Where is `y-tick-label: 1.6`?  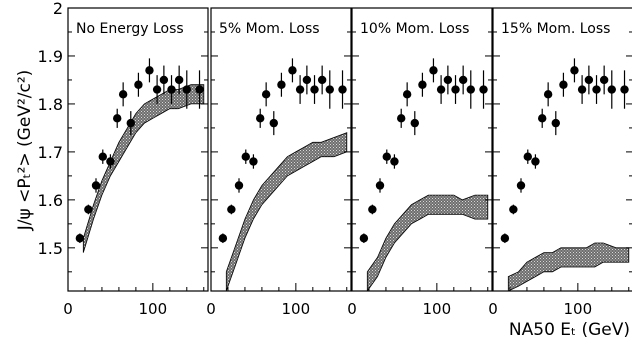
y-tick-label: 1.6 is located at coordinates (50, 200).